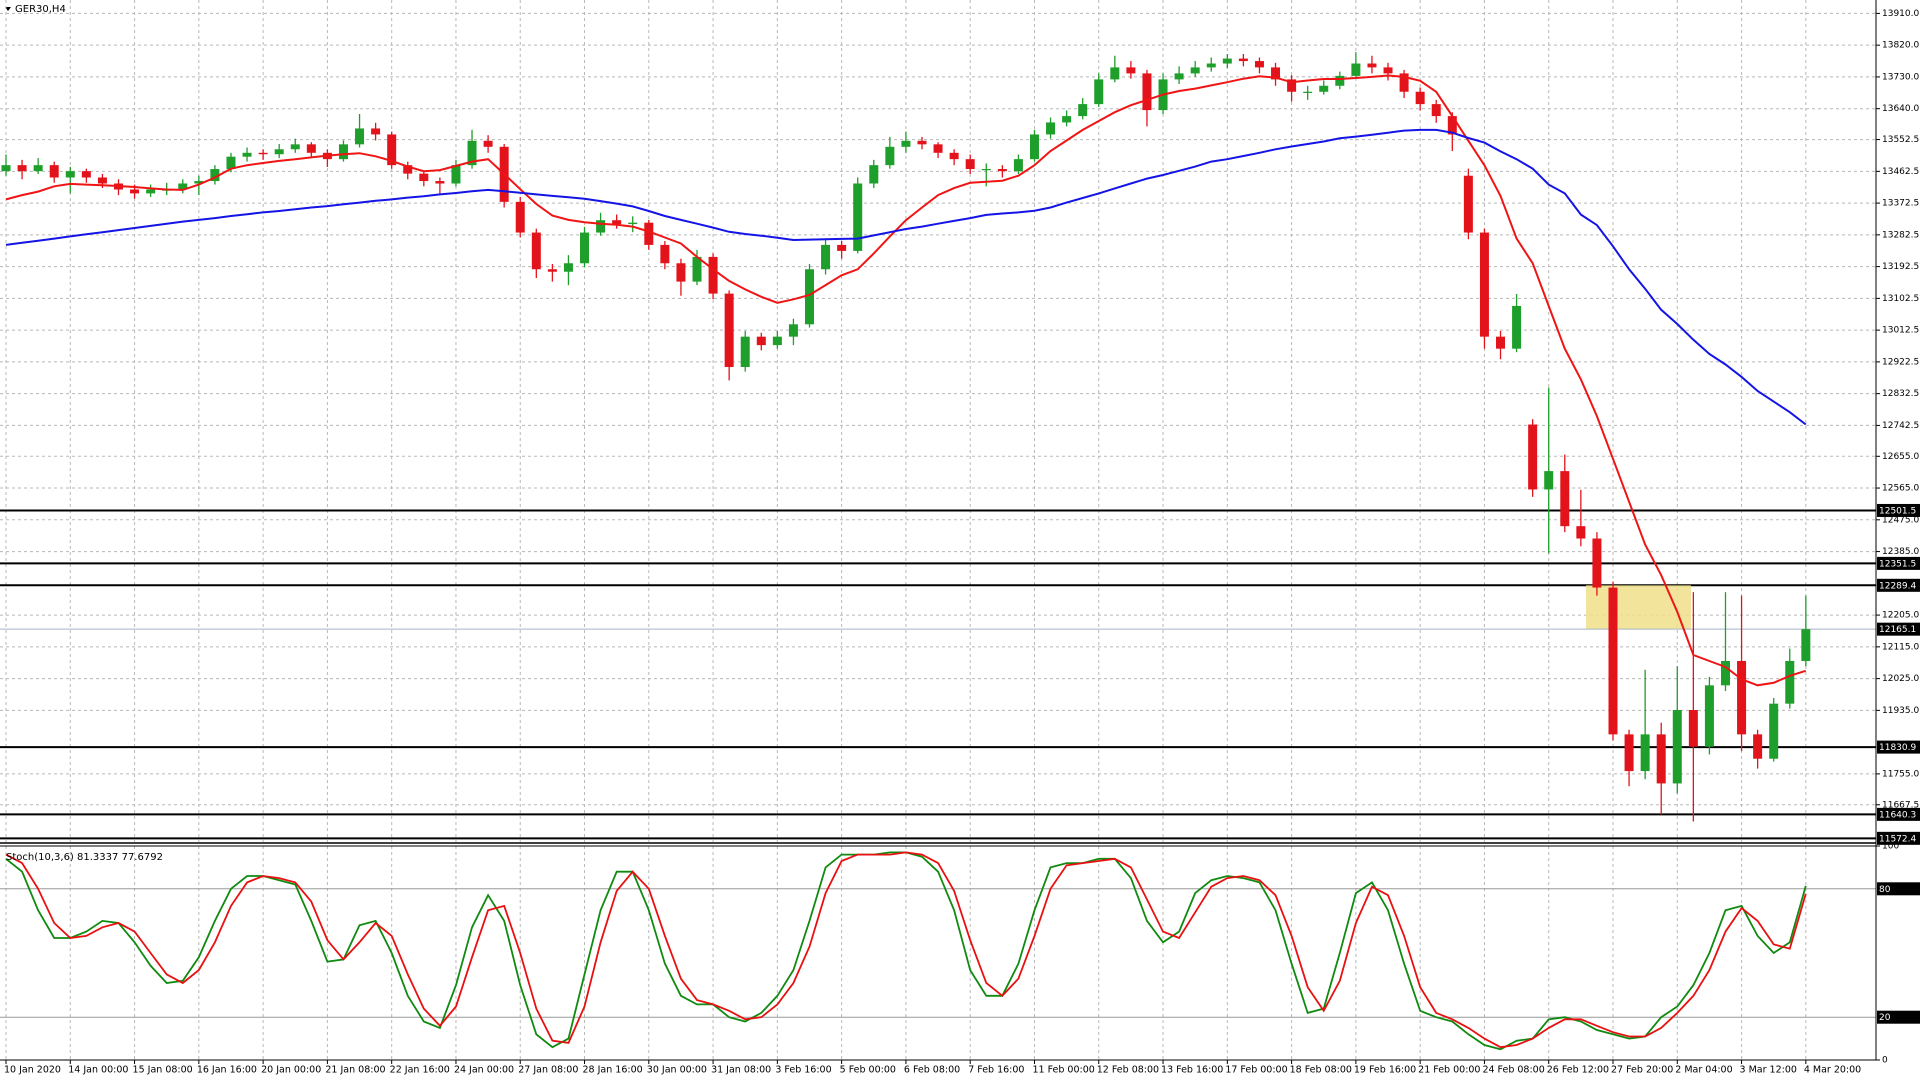 The image size is (1920, 1080). I want to click on x-tick-label: 21 Jan 08:00, so click(355, 1070).